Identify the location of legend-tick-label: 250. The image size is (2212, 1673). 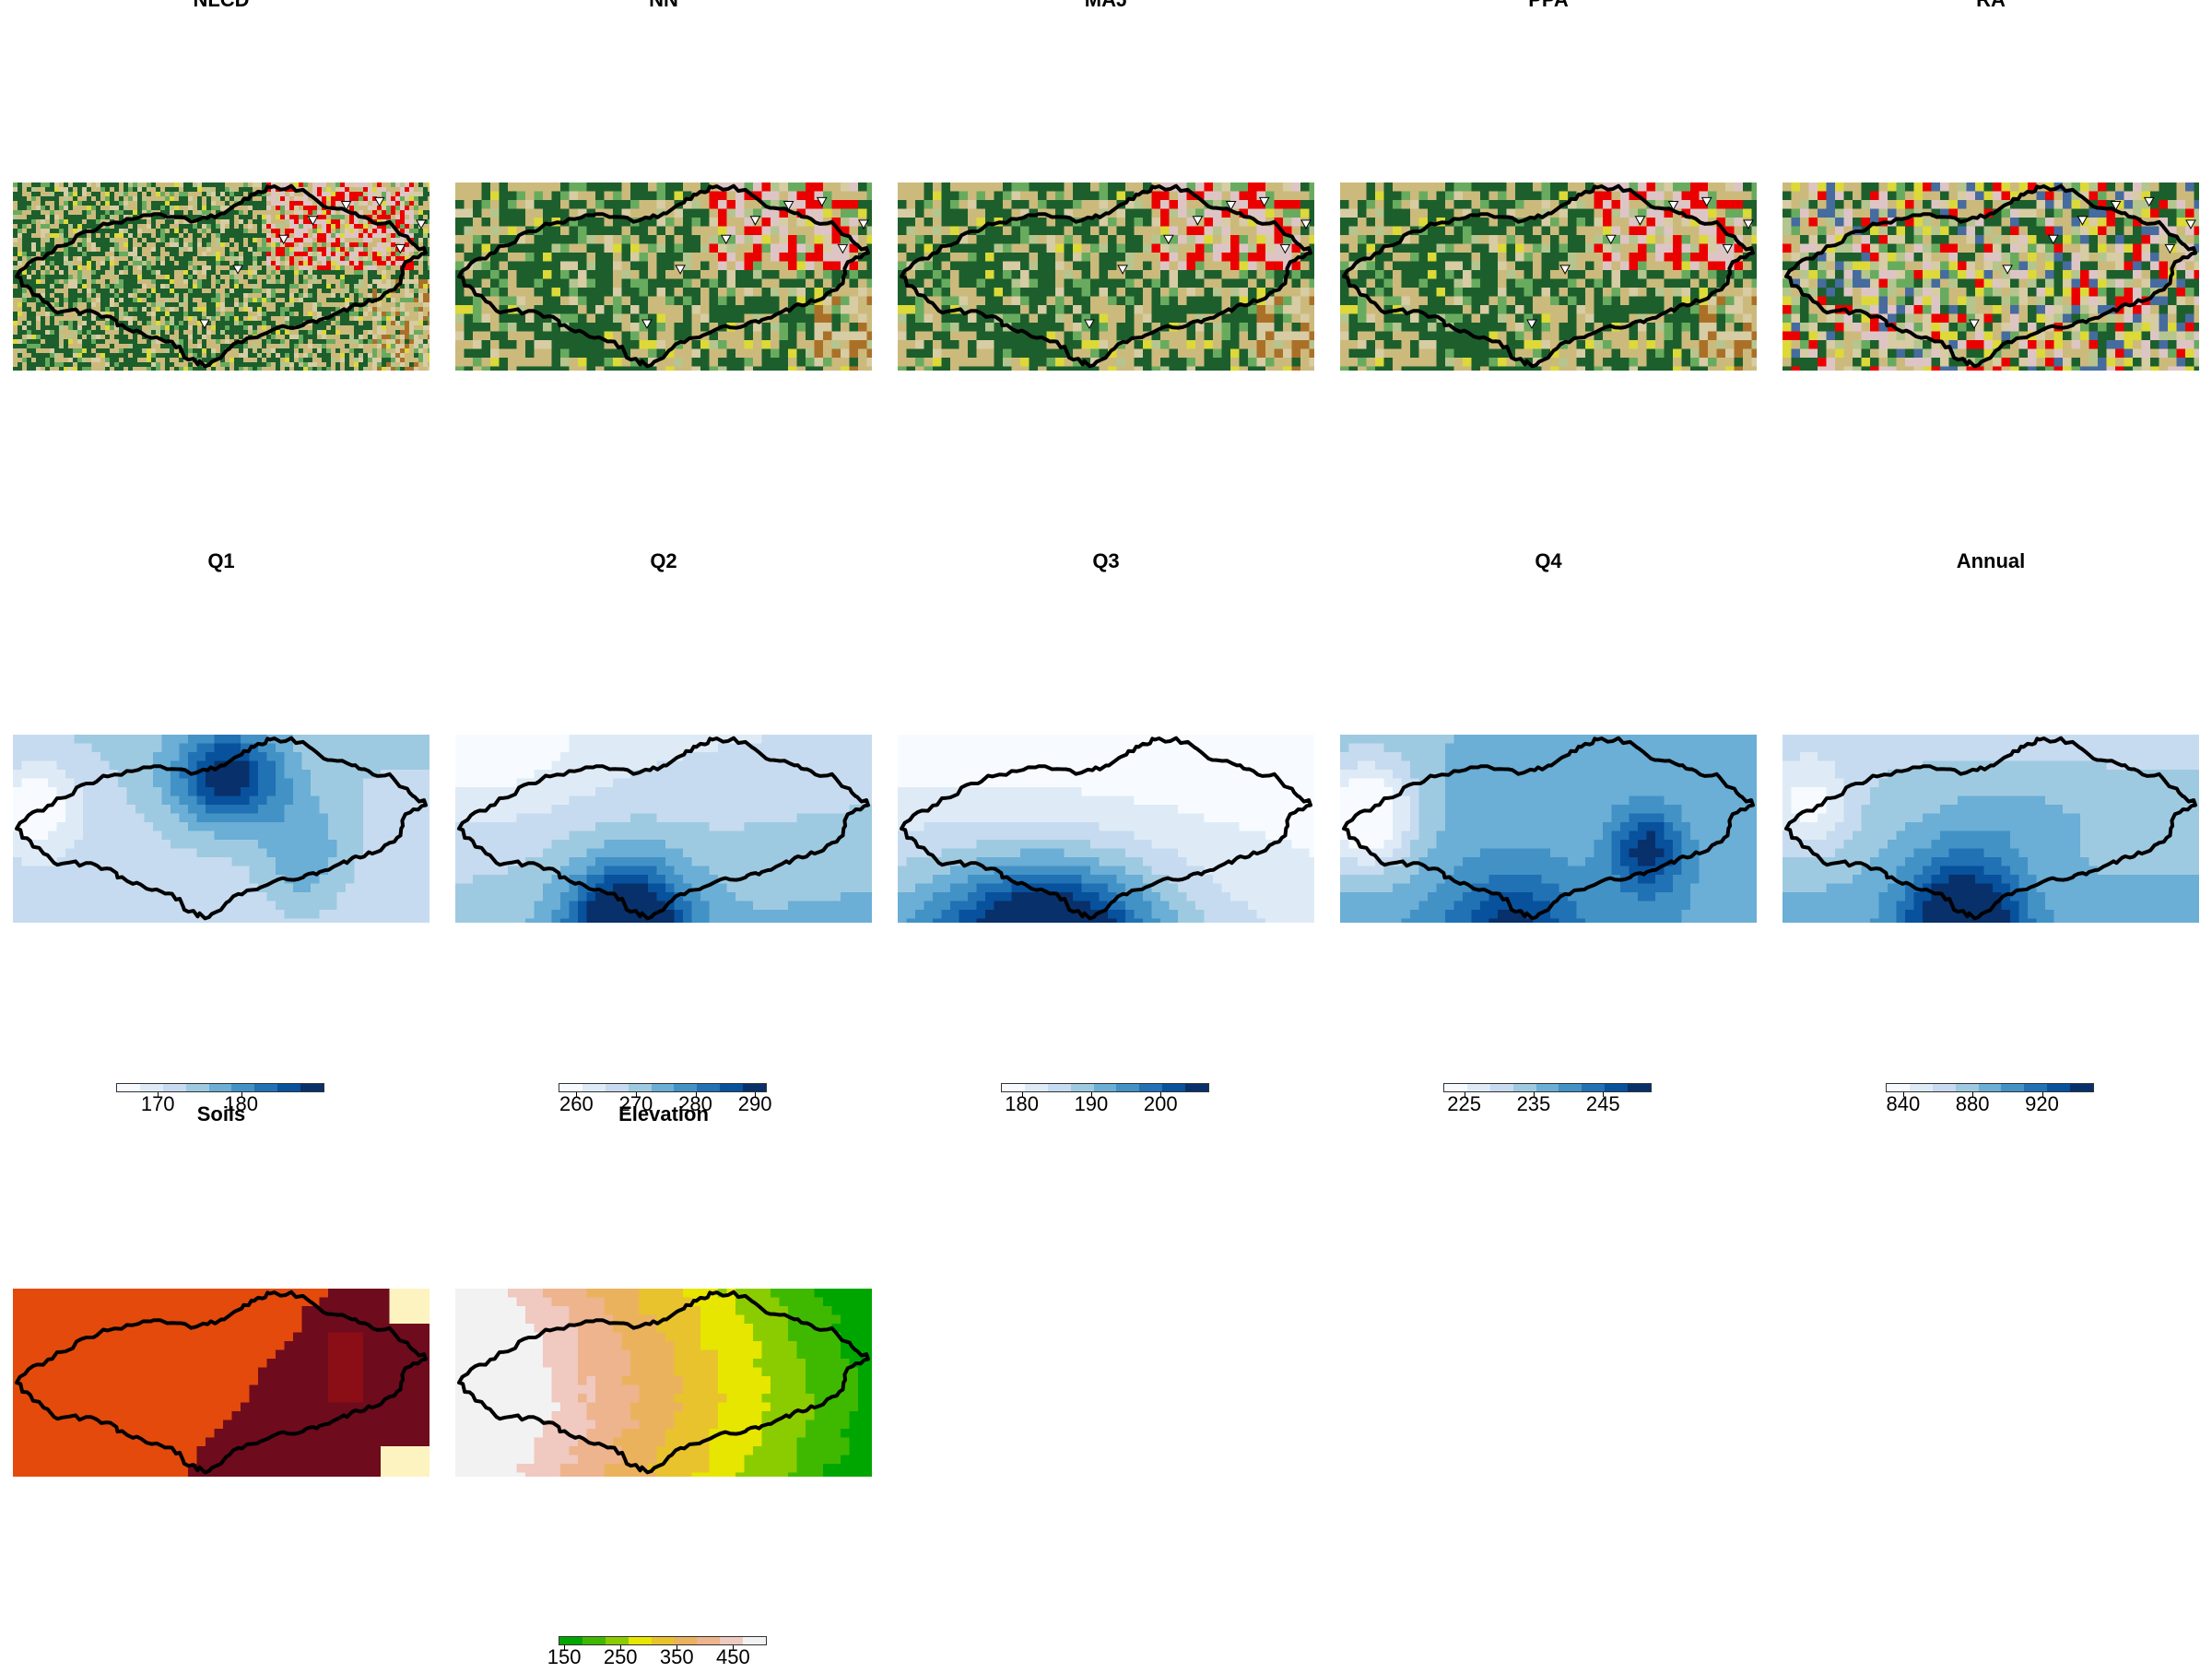
(621, 1657).